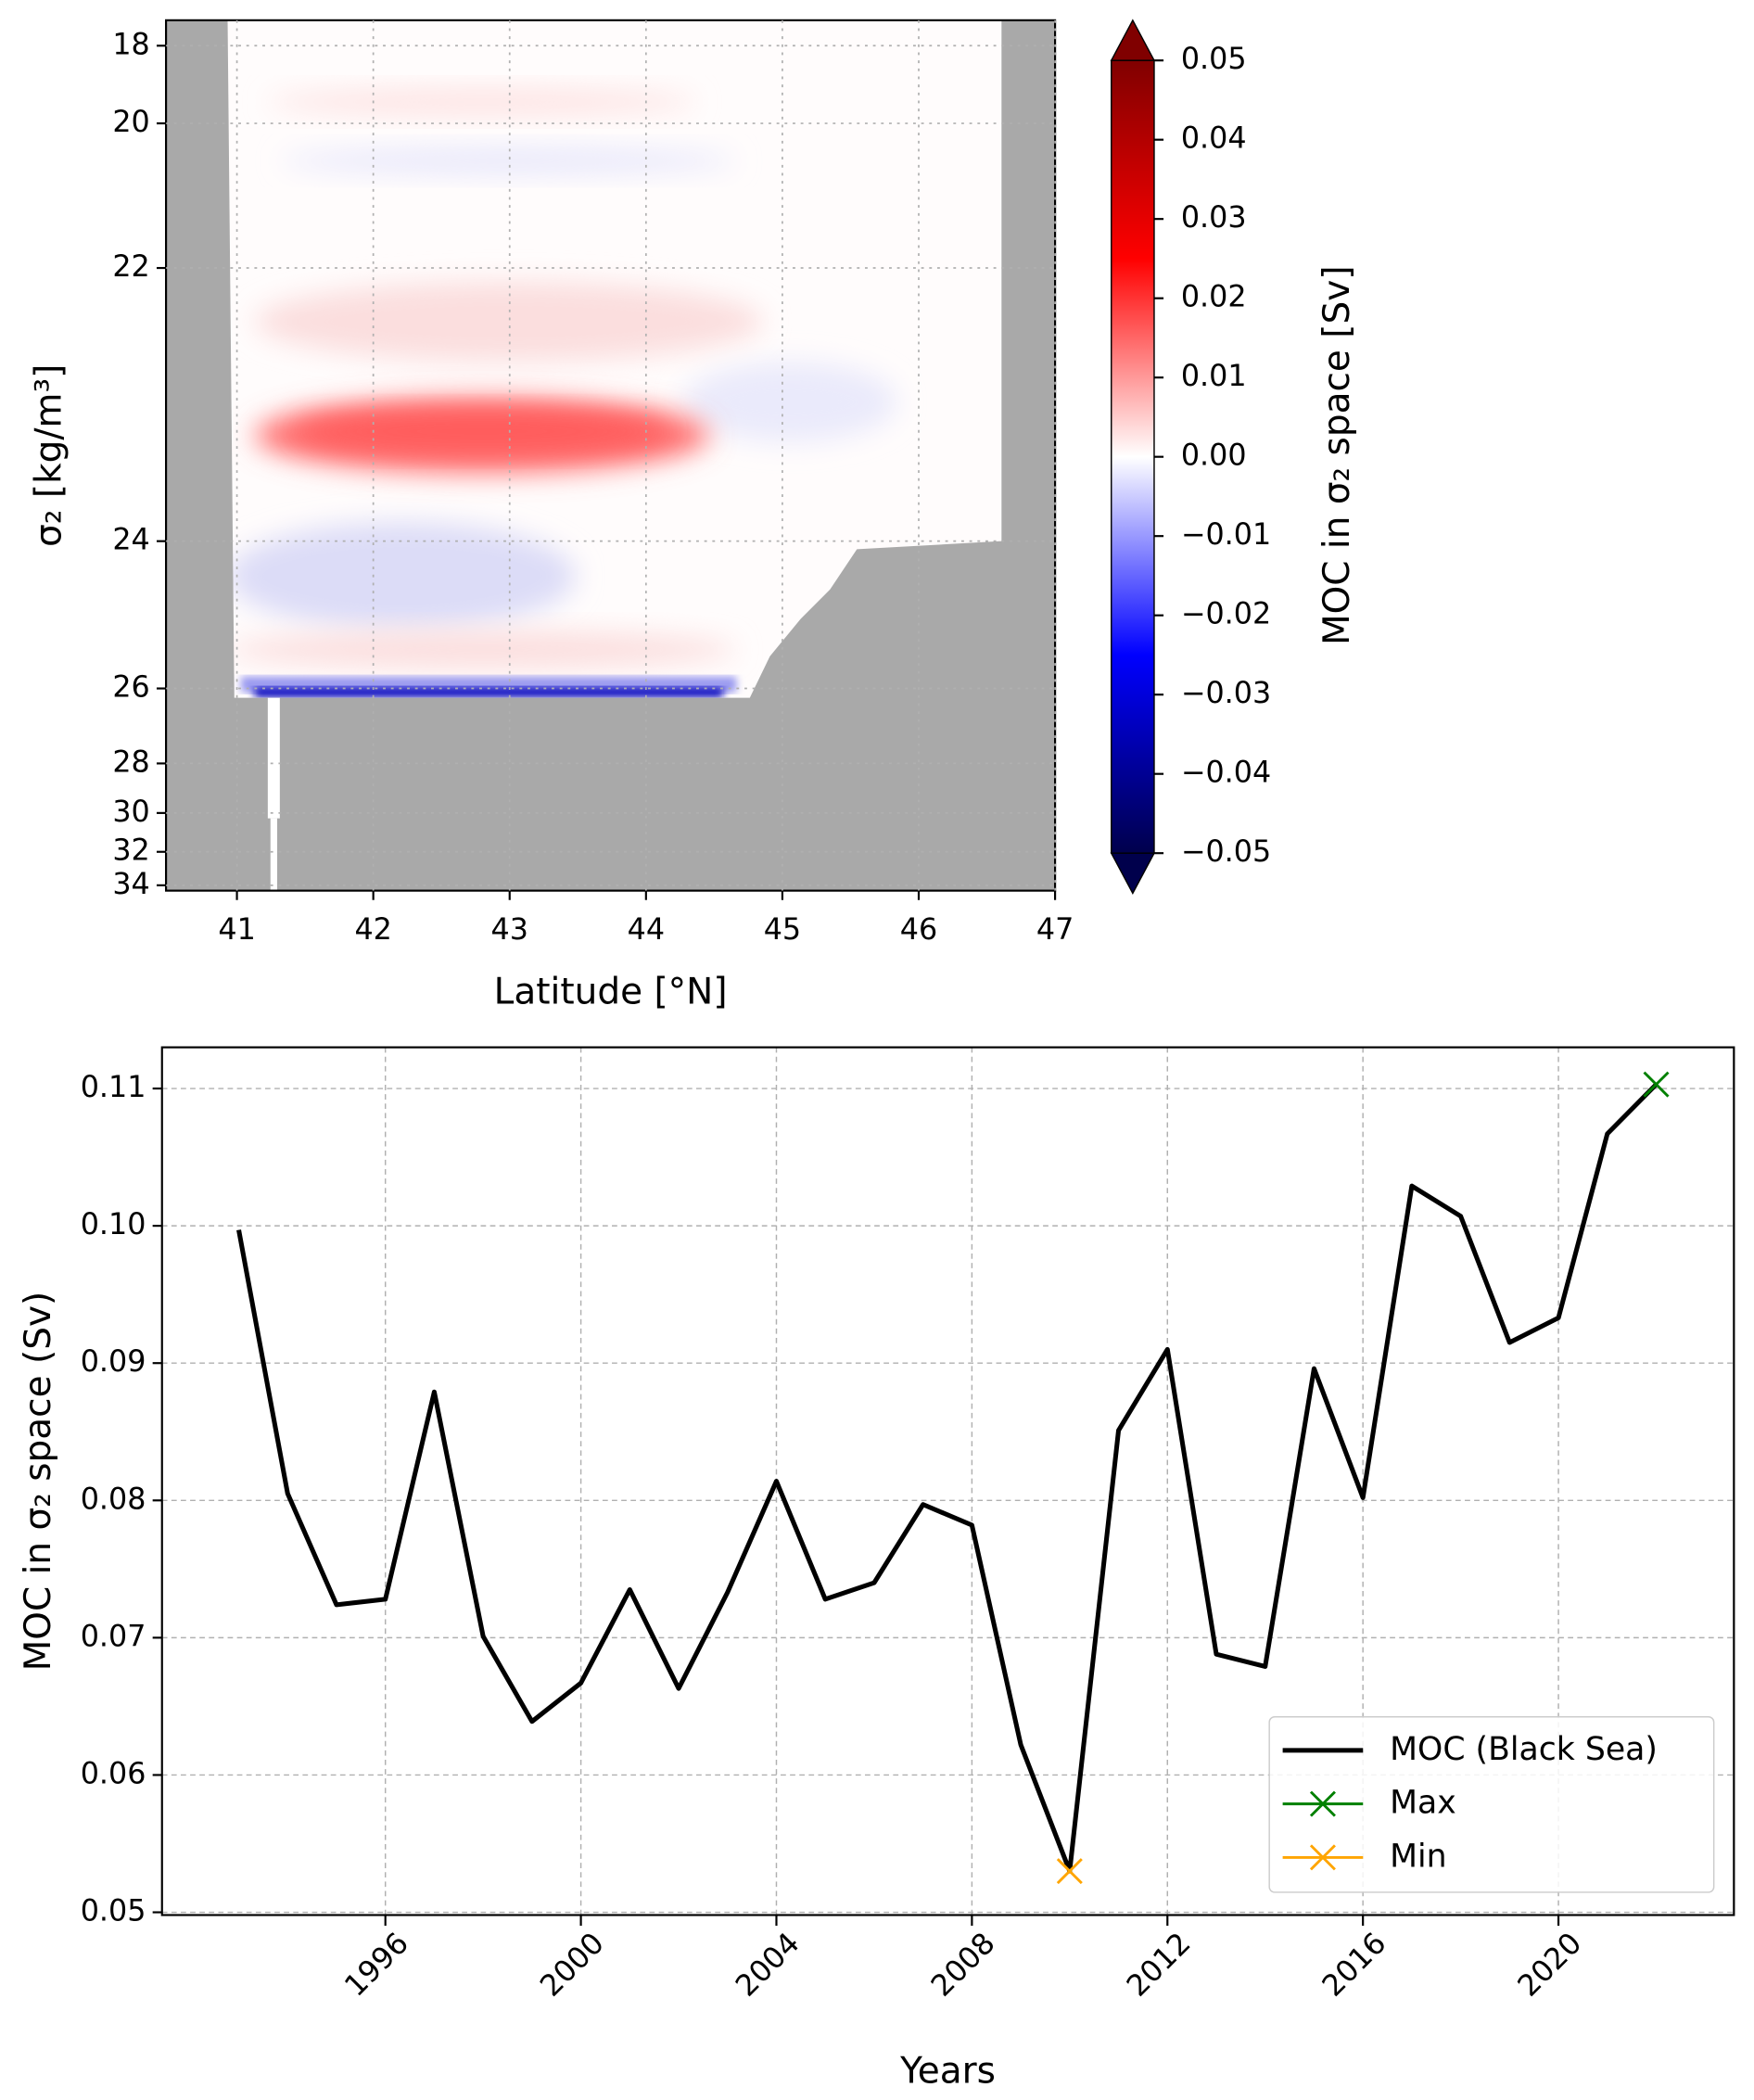  What do you see at coordinates (1491, 1804) in the screenshot?
I see `legend-box` at bounding box center [1491, 1804].